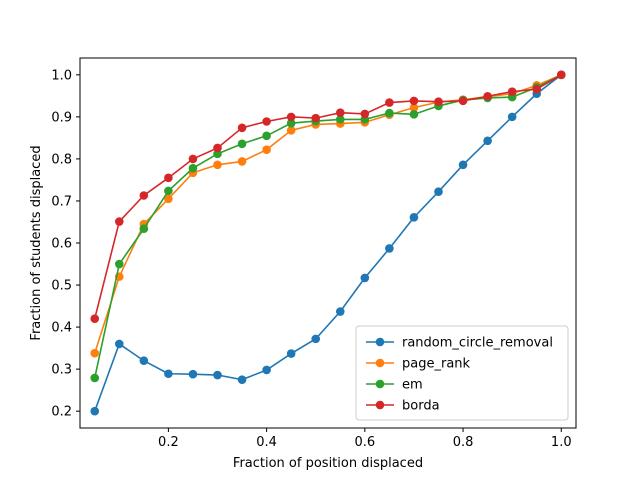  I want to click on x-axis-ticks: 0.2 0.4 0.6 0.8 1.0, so click(365, 439).